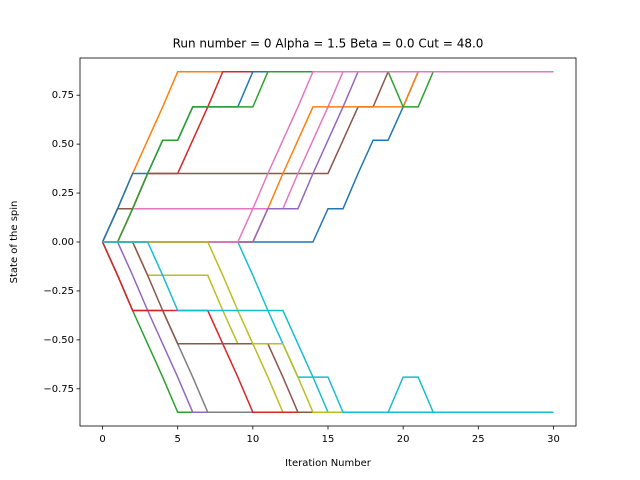  Describe the element at coordinates (252, 439) in the screenshot. I see `x-tick-label: 10` at that location.